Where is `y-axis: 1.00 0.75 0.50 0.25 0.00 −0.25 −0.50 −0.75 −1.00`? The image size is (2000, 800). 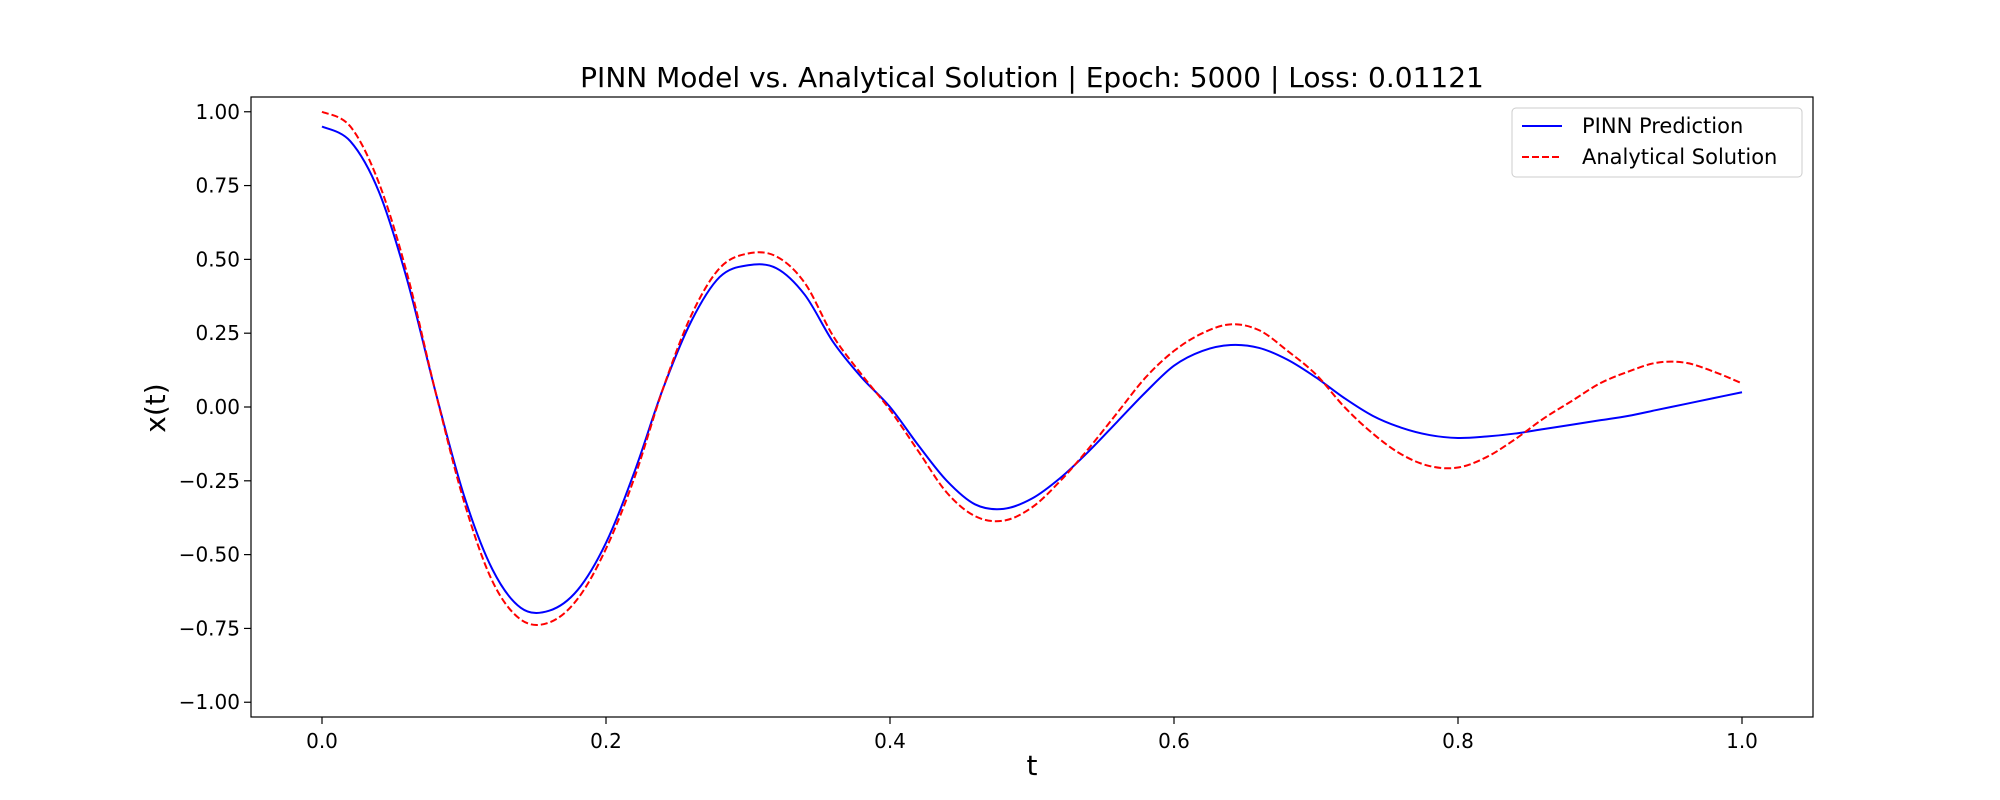 y-axis: 1.00 0.75 0.50 0.25 0.00 −0.25 −0.50 −0.75 −1.00 is located at coordinates (215, 407).